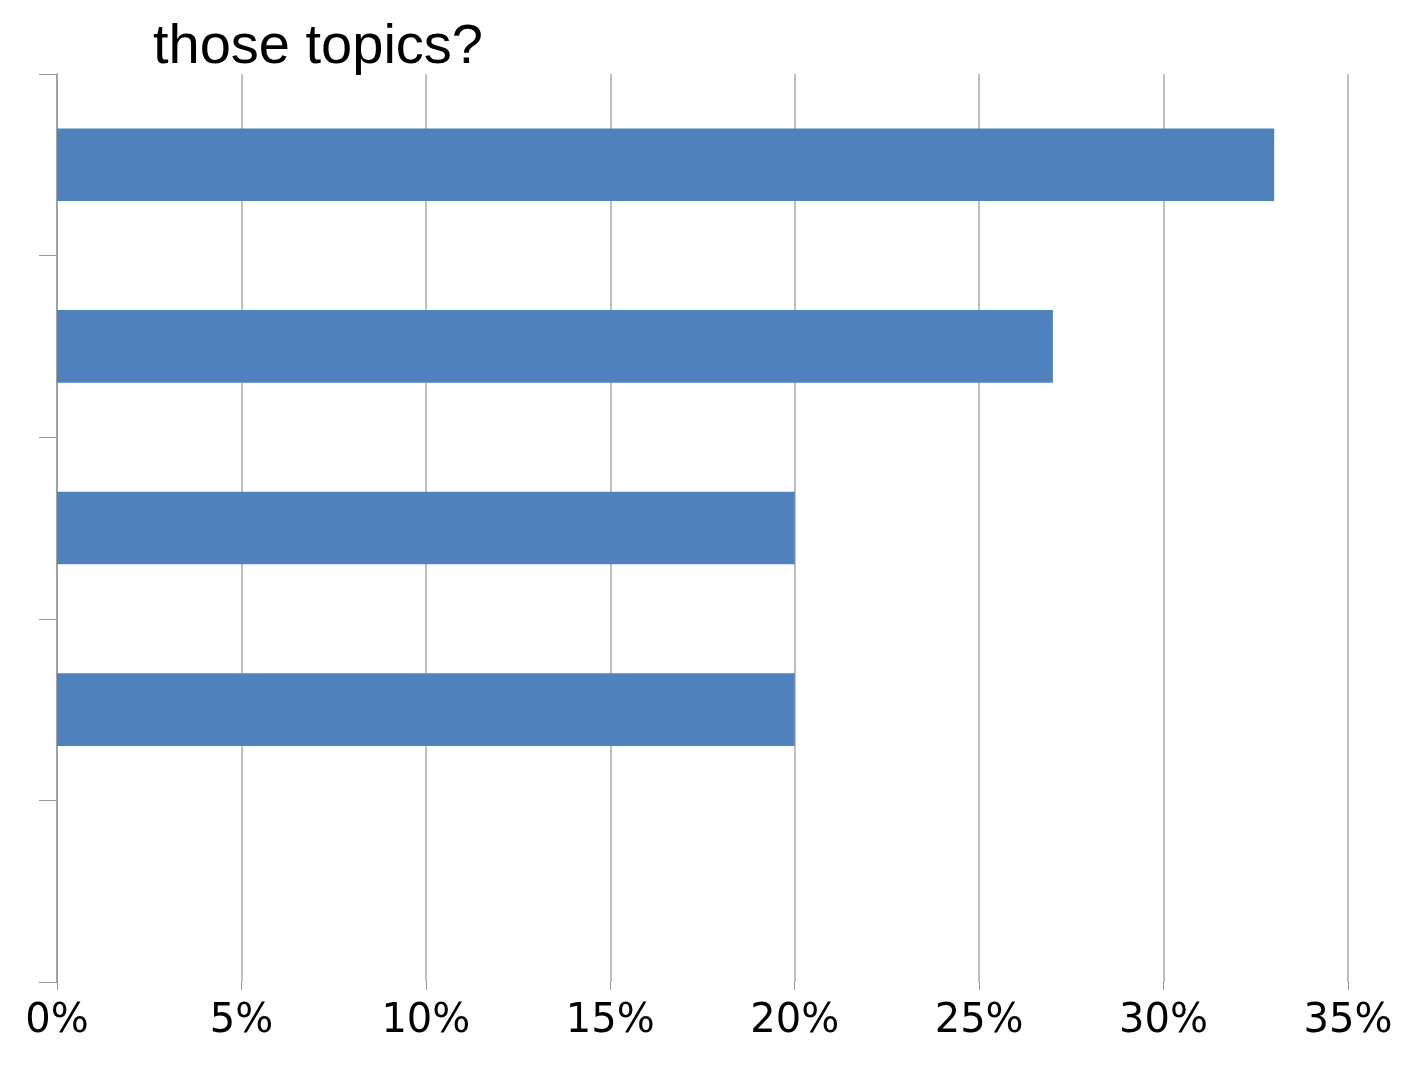  I want to click on chart-title: those topics?, so click(318, 43).